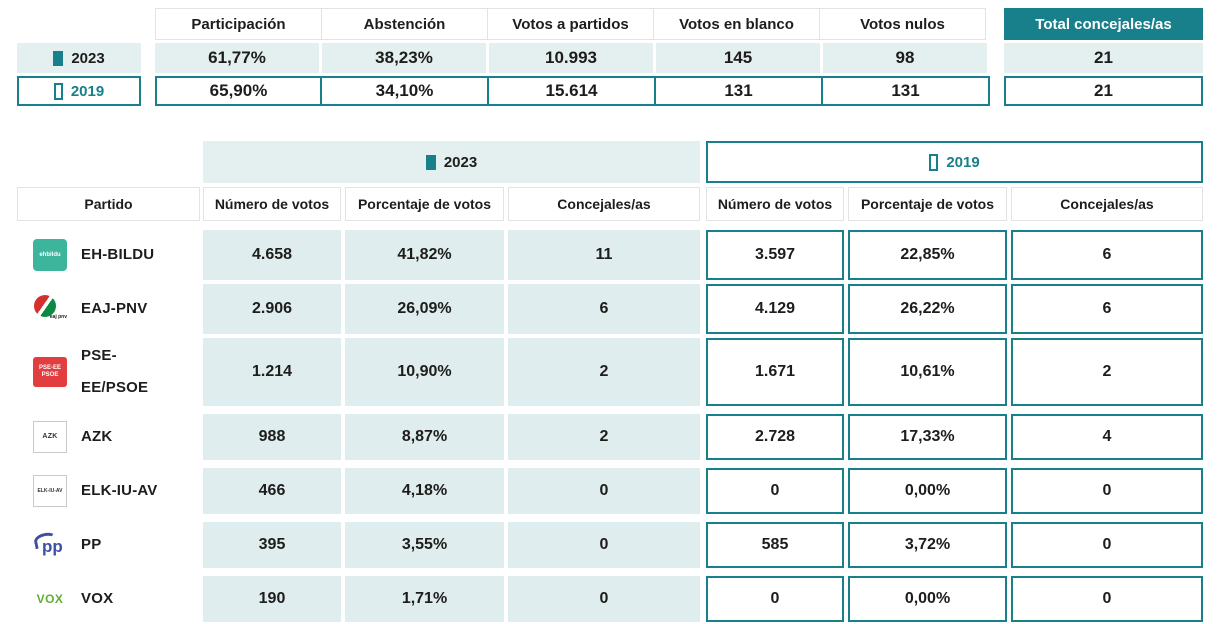 This screenshot has width=1227, height=624. Describe the element at coordinates (50, 436) in the screenshot. I see `azk-logo: AZK` at that location.